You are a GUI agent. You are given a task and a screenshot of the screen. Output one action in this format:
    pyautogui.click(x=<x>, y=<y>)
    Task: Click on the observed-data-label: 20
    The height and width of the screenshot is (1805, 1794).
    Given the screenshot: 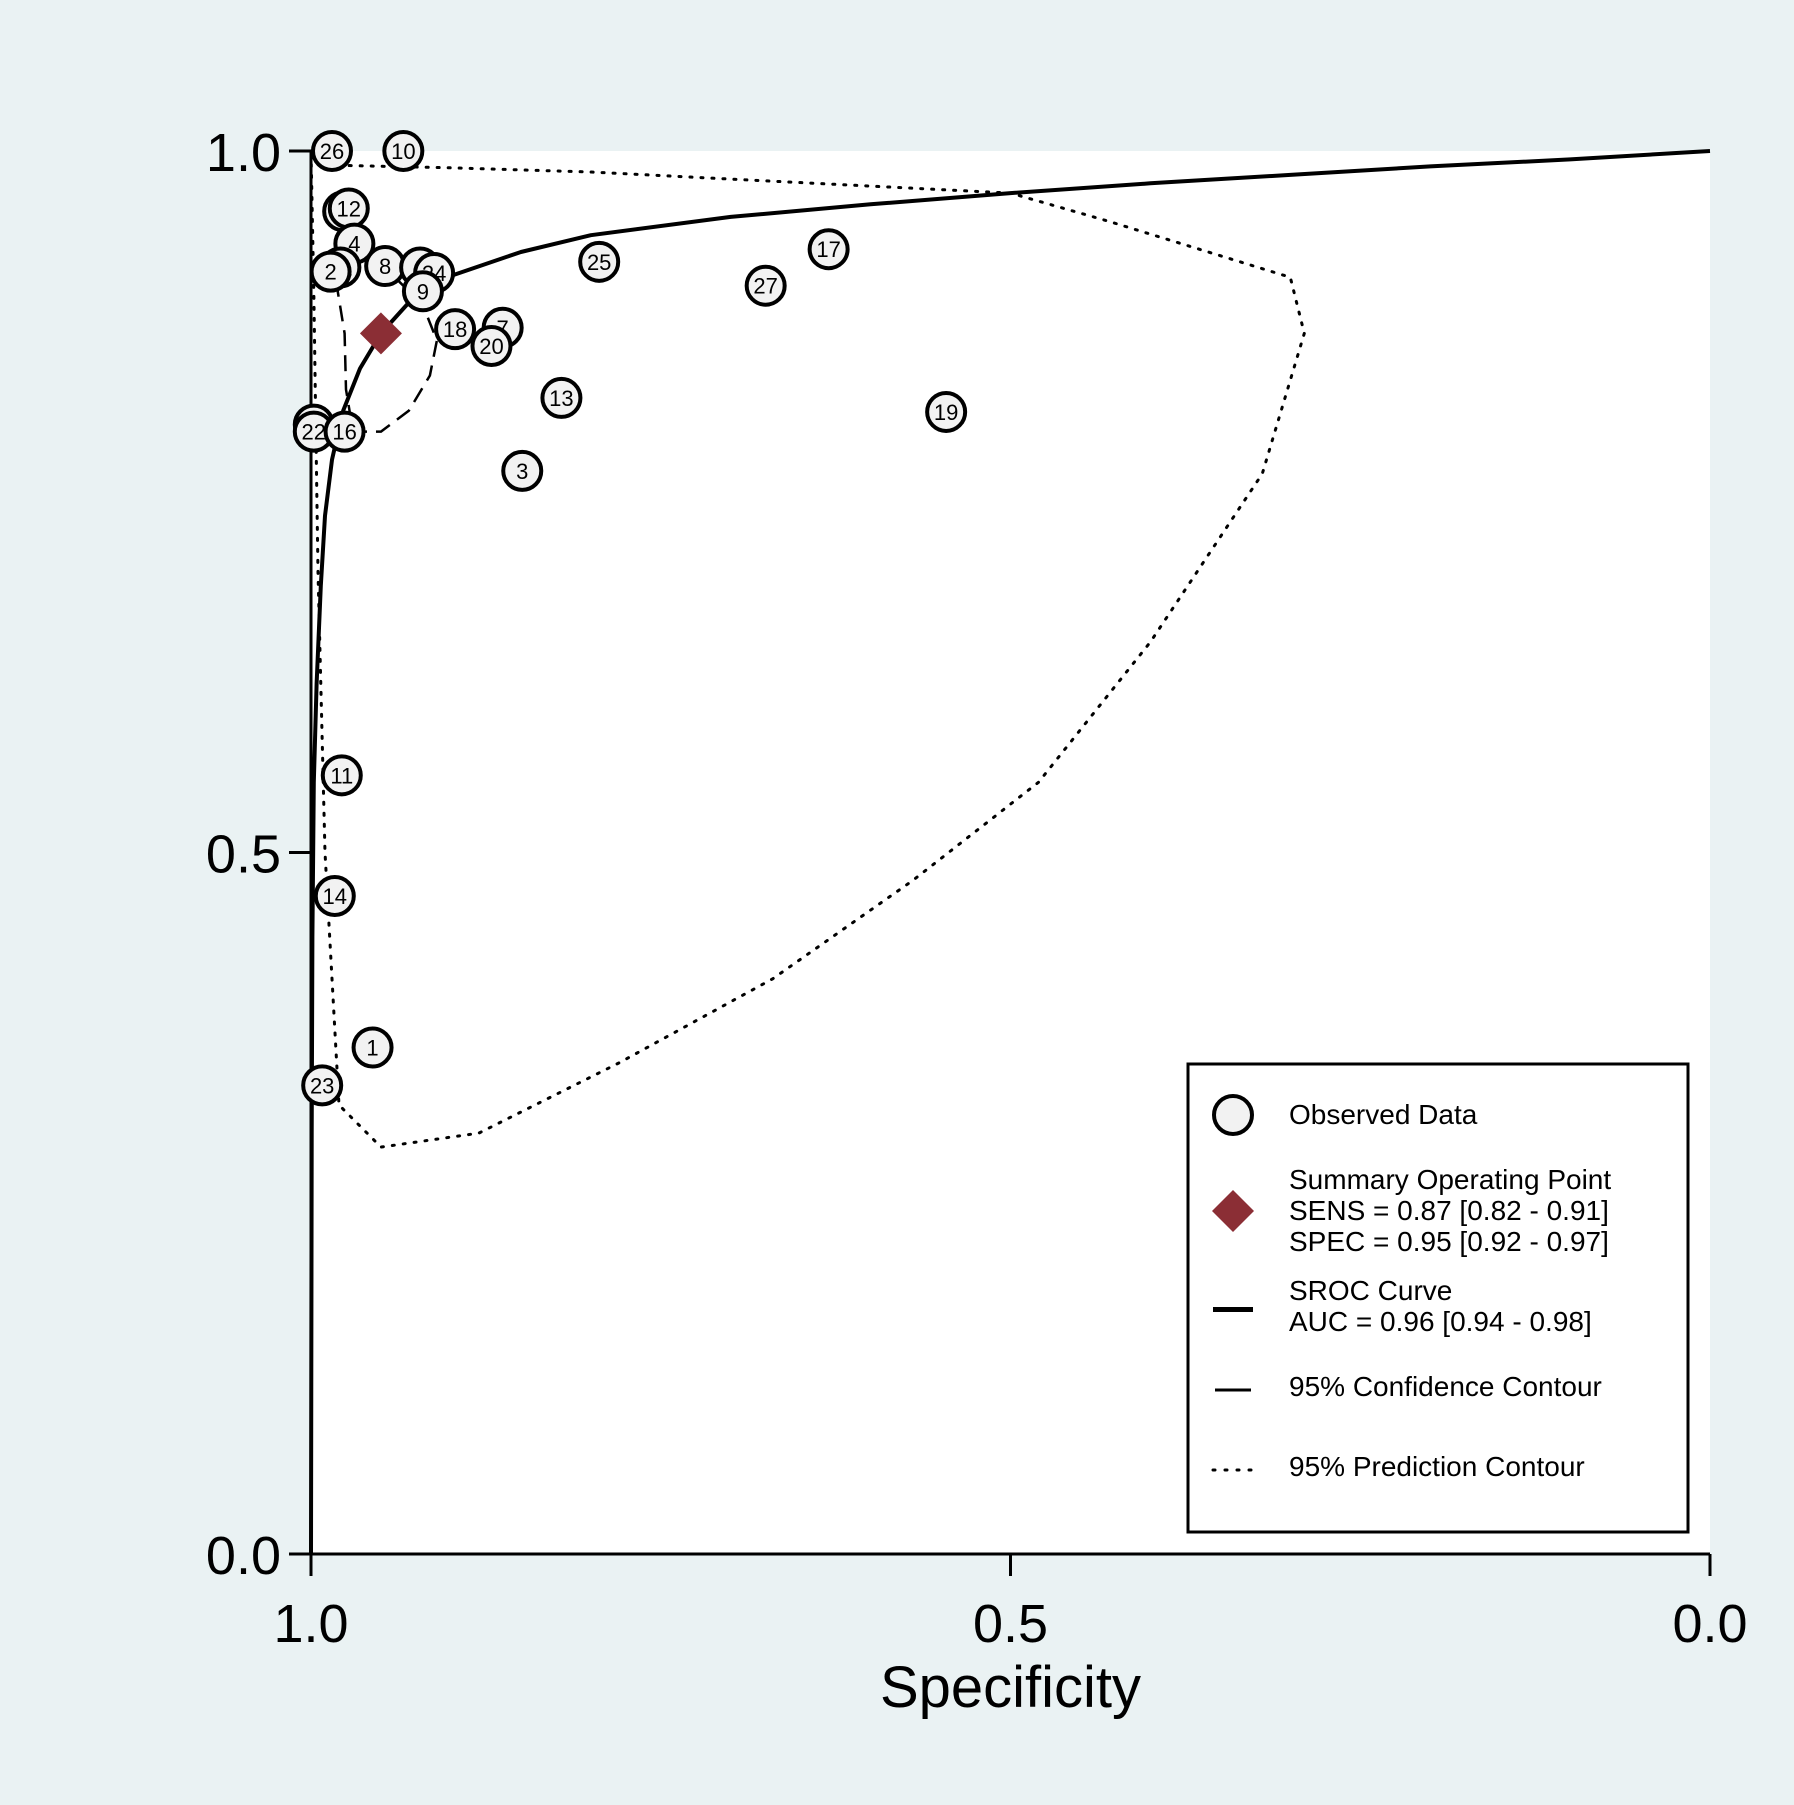 What is the action you would take?
    pyautogui.click(x=491, y=346)
    